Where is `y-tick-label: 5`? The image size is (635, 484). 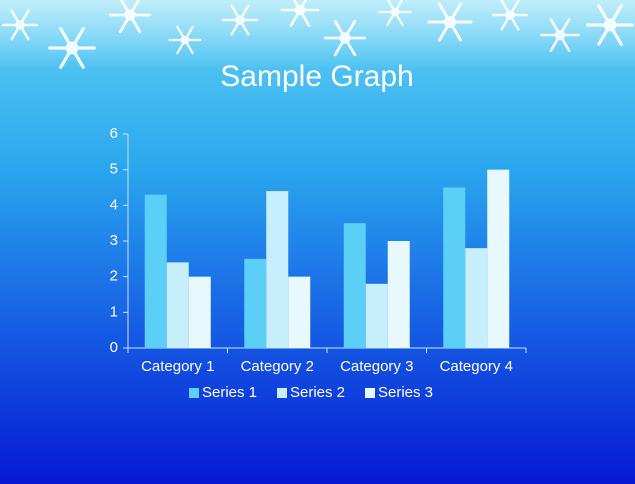 y-tick-label: 5 is located at coordinates (114, 169).